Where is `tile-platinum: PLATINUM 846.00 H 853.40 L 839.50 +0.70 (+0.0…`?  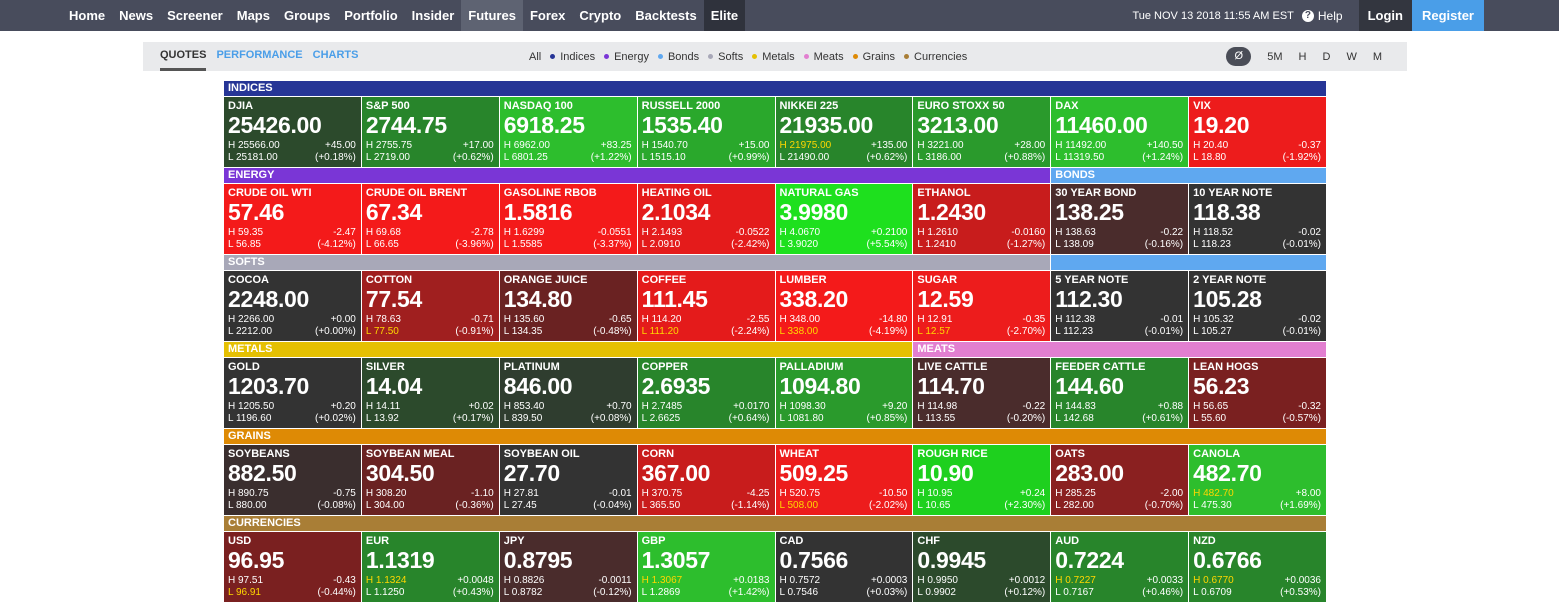 tile-platinum: PLATINUM 846.00 H 853.40 L 839.50 +0.70 (+0.0… is located at coordinates (568, 393).